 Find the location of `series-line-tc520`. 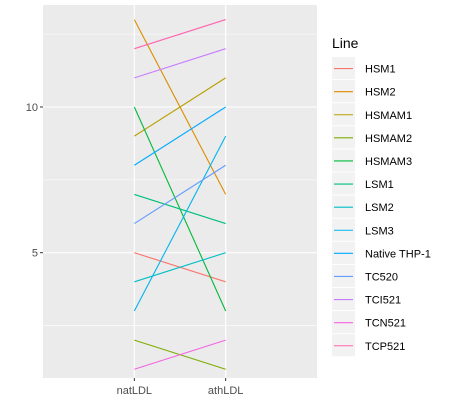

series-line-tc520 is located at coordinates (180, 194).